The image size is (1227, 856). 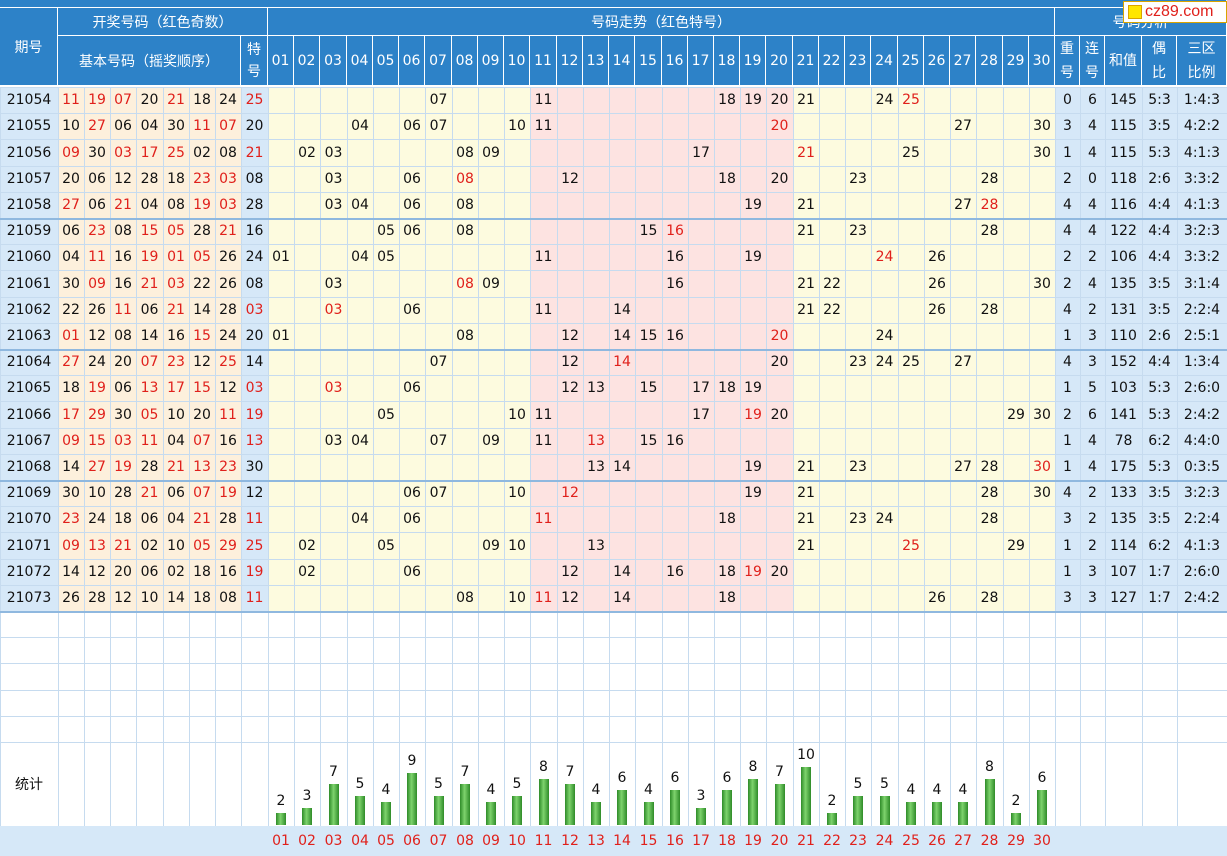 What do you see at coordinates (648, 388) in the screenshot?
I see `trend-mark: 15` at bounding box center [648, 388].